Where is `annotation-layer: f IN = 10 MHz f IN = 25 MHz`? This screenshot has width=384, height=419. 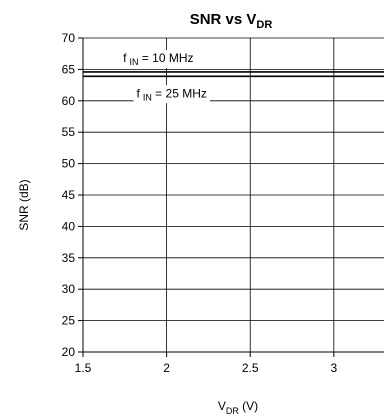 annotation-layer: f IN = 10 MHz f IN = 25 MHz is located at coordinates (165, 77).